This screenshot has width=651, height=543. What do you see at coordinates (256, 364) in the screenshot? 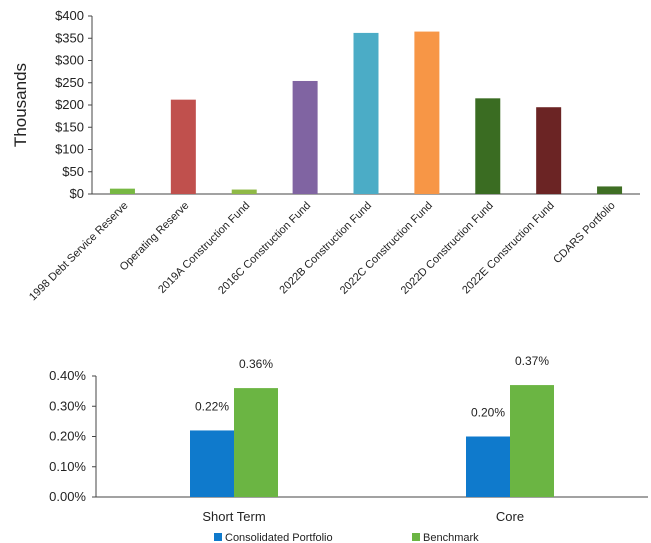
I see `data-label: 0.36%` at bounding box center [256, 364].